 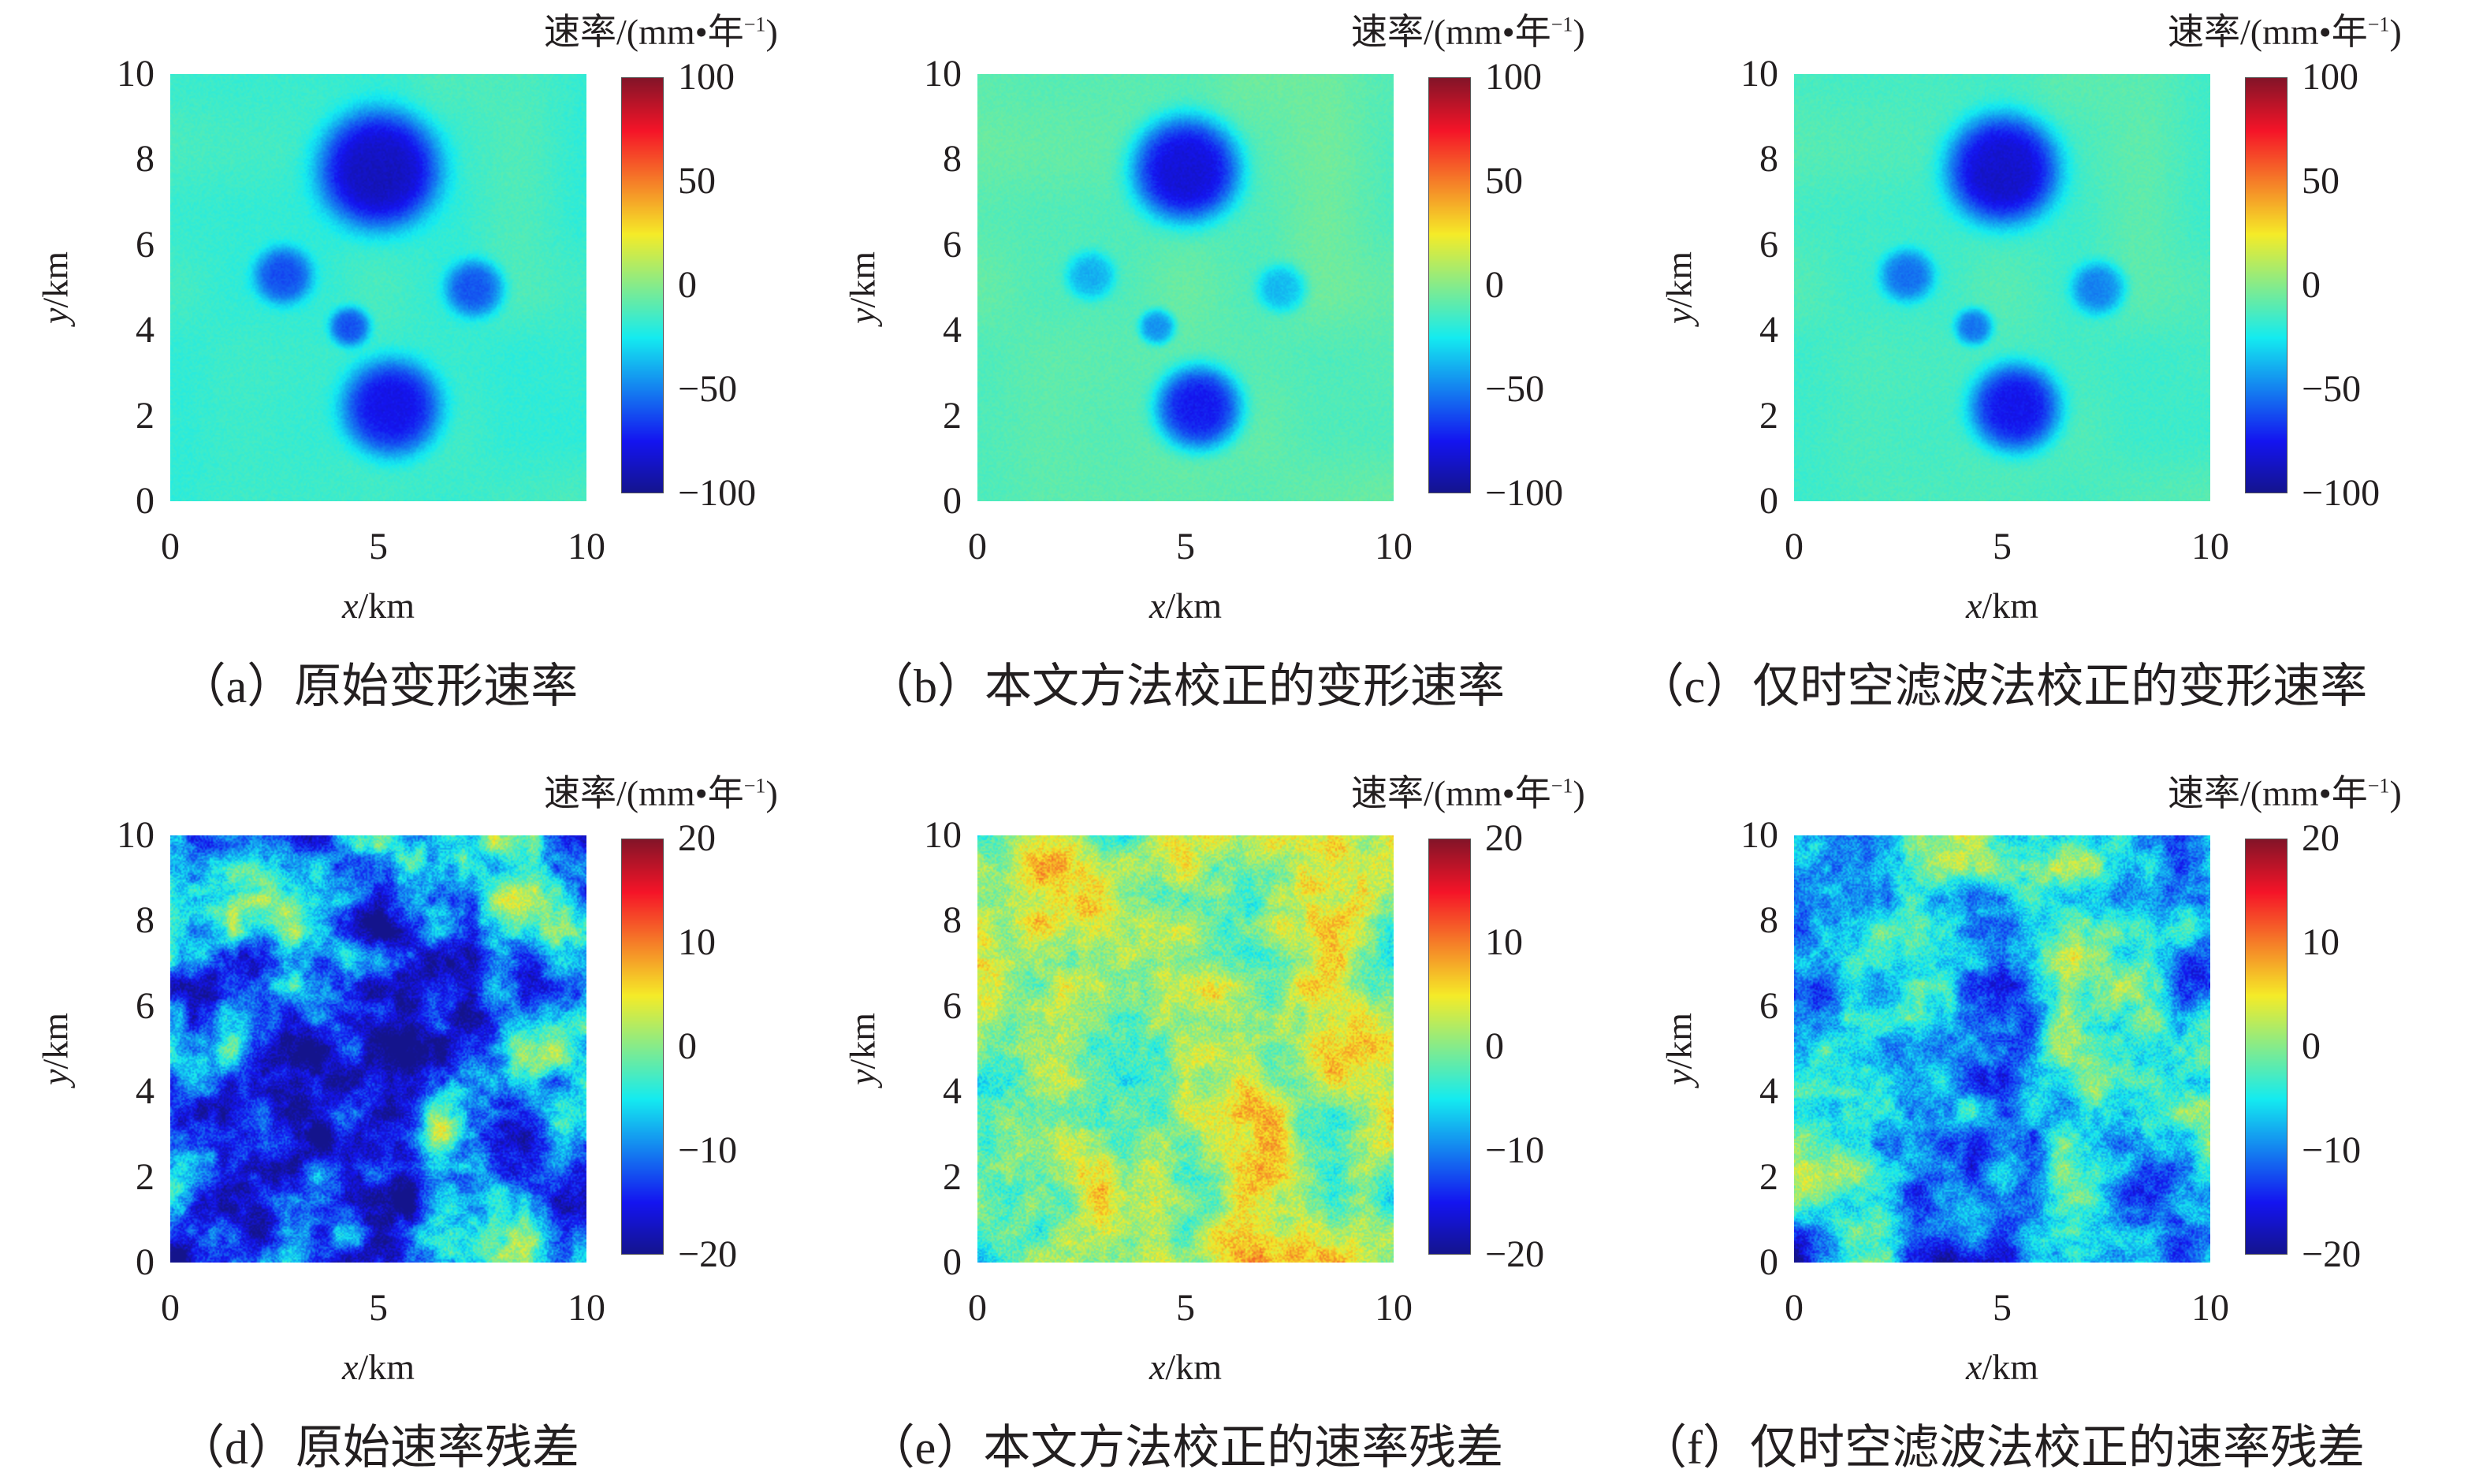 What do you see at coordinates (378, 686) in the screenshot?
I see `subfigure-caption: （a）原始变形速率` at bounding box center [378, 686].